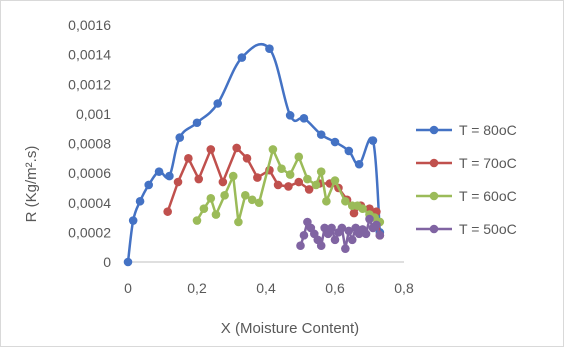 This screenshot has height=347, width=564. I want to click on legend-entry: T = 50oC, so click(466, 229).